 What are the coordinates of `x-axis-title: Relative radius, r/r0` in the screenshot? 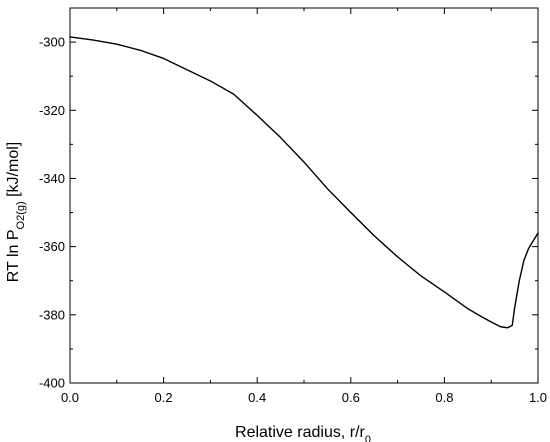 It's located at (303, 433).